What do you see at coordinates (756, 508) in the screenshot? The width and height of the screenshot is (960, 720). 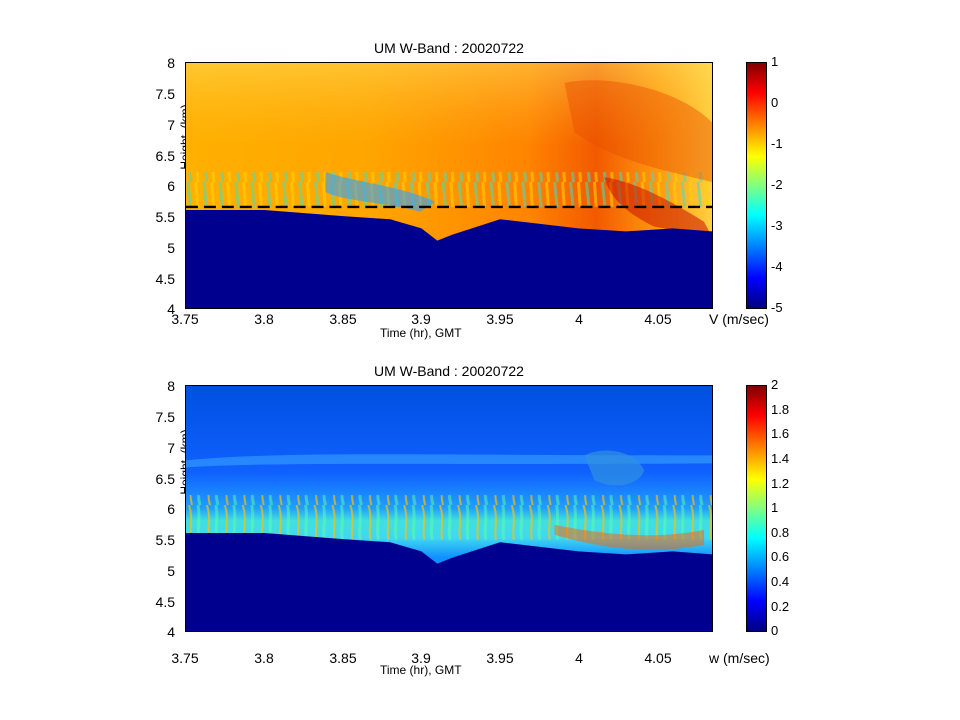 I see `width-colorbar` at bounding box center [756, 508].